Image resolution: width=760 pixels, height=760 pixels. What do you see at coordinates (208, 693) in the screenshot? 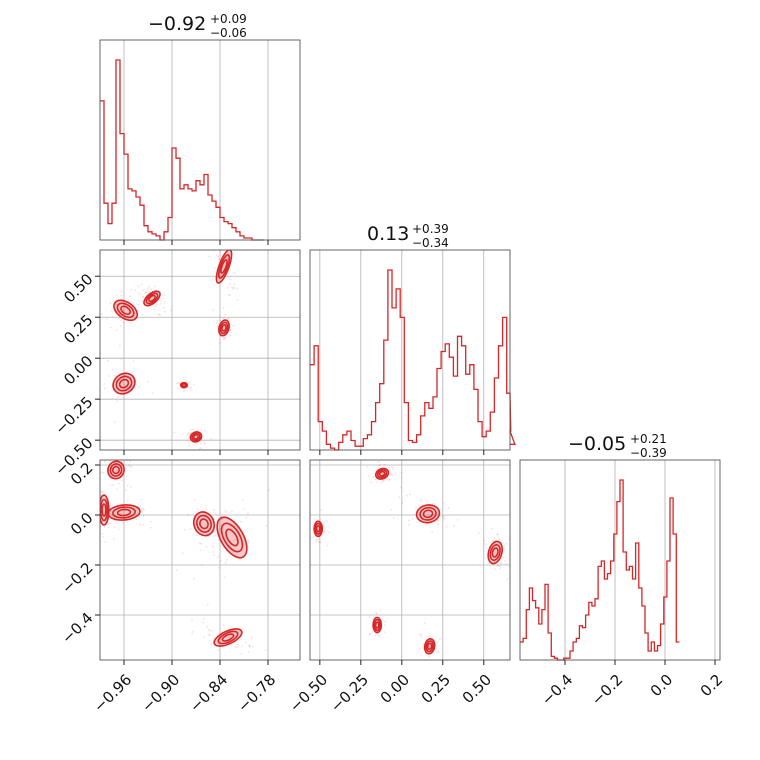
I see `x-tick-label: −0.84` at bounding box center [208, 693].